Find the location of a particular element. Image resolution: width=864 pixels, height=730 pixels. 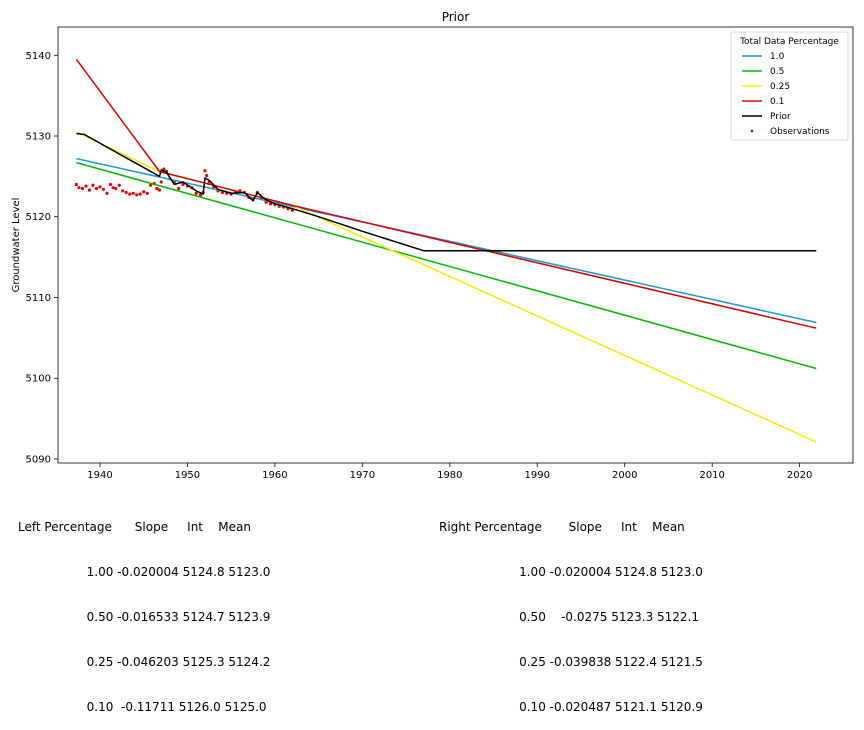

legend-label: Prior is located at coordinates (780, 117).